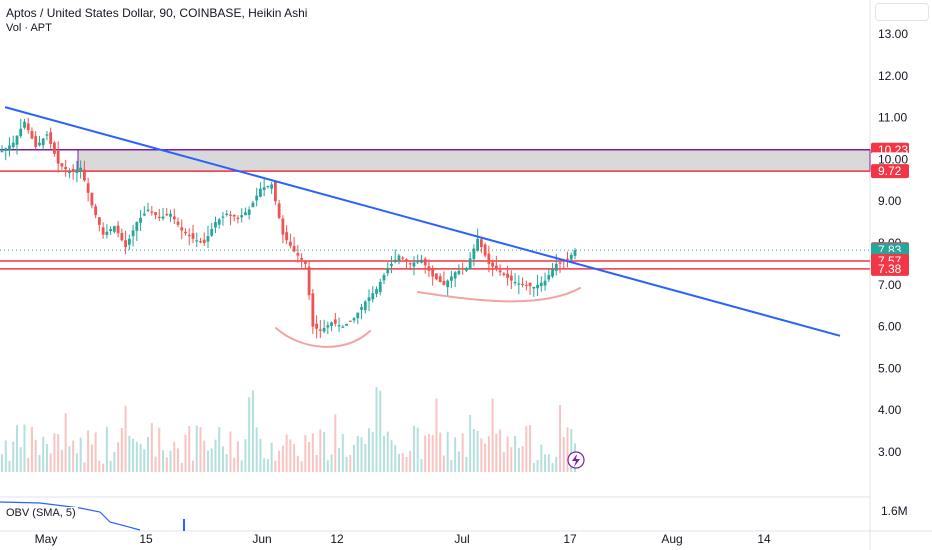  I want to click on annotation-arc-right, so click(499, 295).